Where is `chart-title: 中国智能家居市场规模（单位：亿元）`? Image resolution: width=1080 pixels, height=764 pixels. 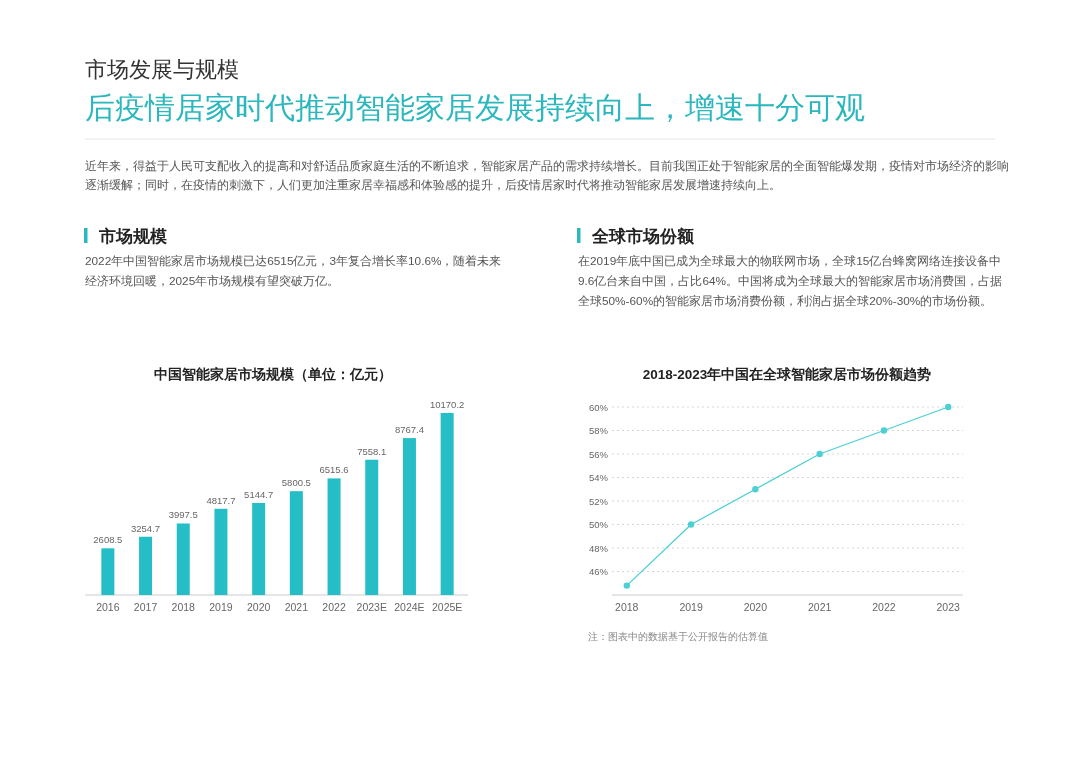 chart-title: 中国智能家居市场规模（单位：亿元） is located at coordinates (273, 374).